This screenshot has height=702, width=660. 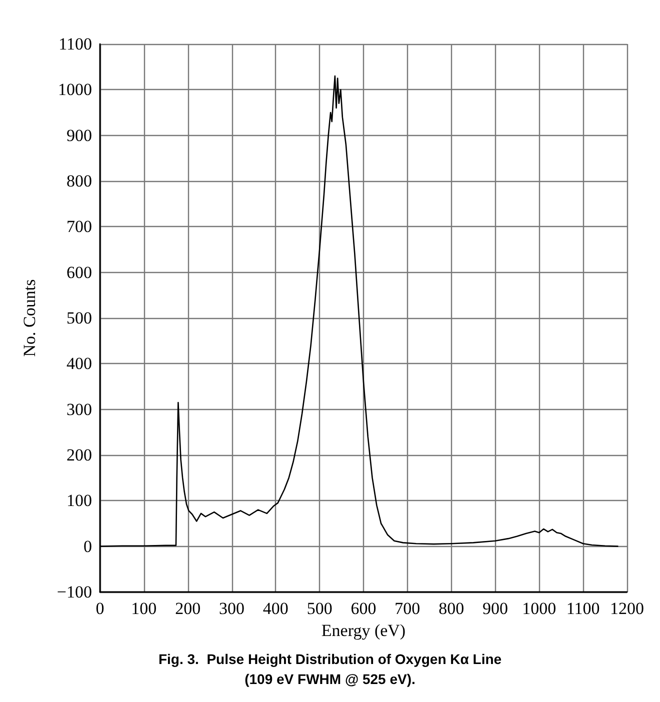 I want to click on x-tick-label: 0, so click(x=100, y=608).